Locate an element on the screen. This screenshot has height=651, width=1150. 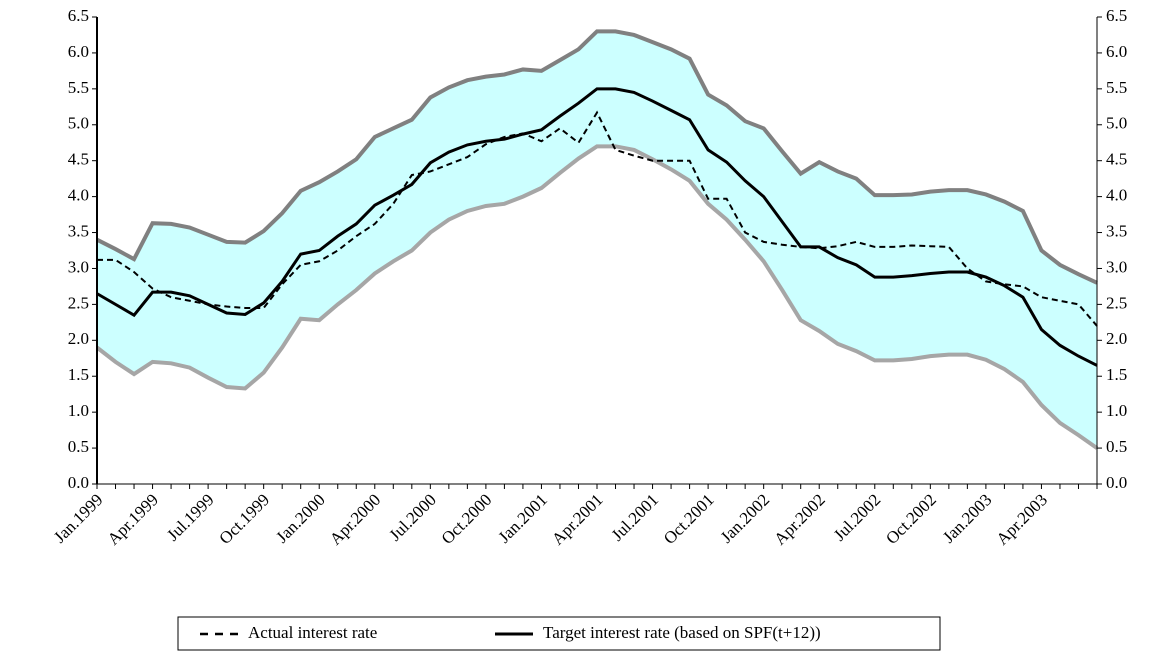
x-tick-label: Jan.2003 is located at coordinates (967, 518).